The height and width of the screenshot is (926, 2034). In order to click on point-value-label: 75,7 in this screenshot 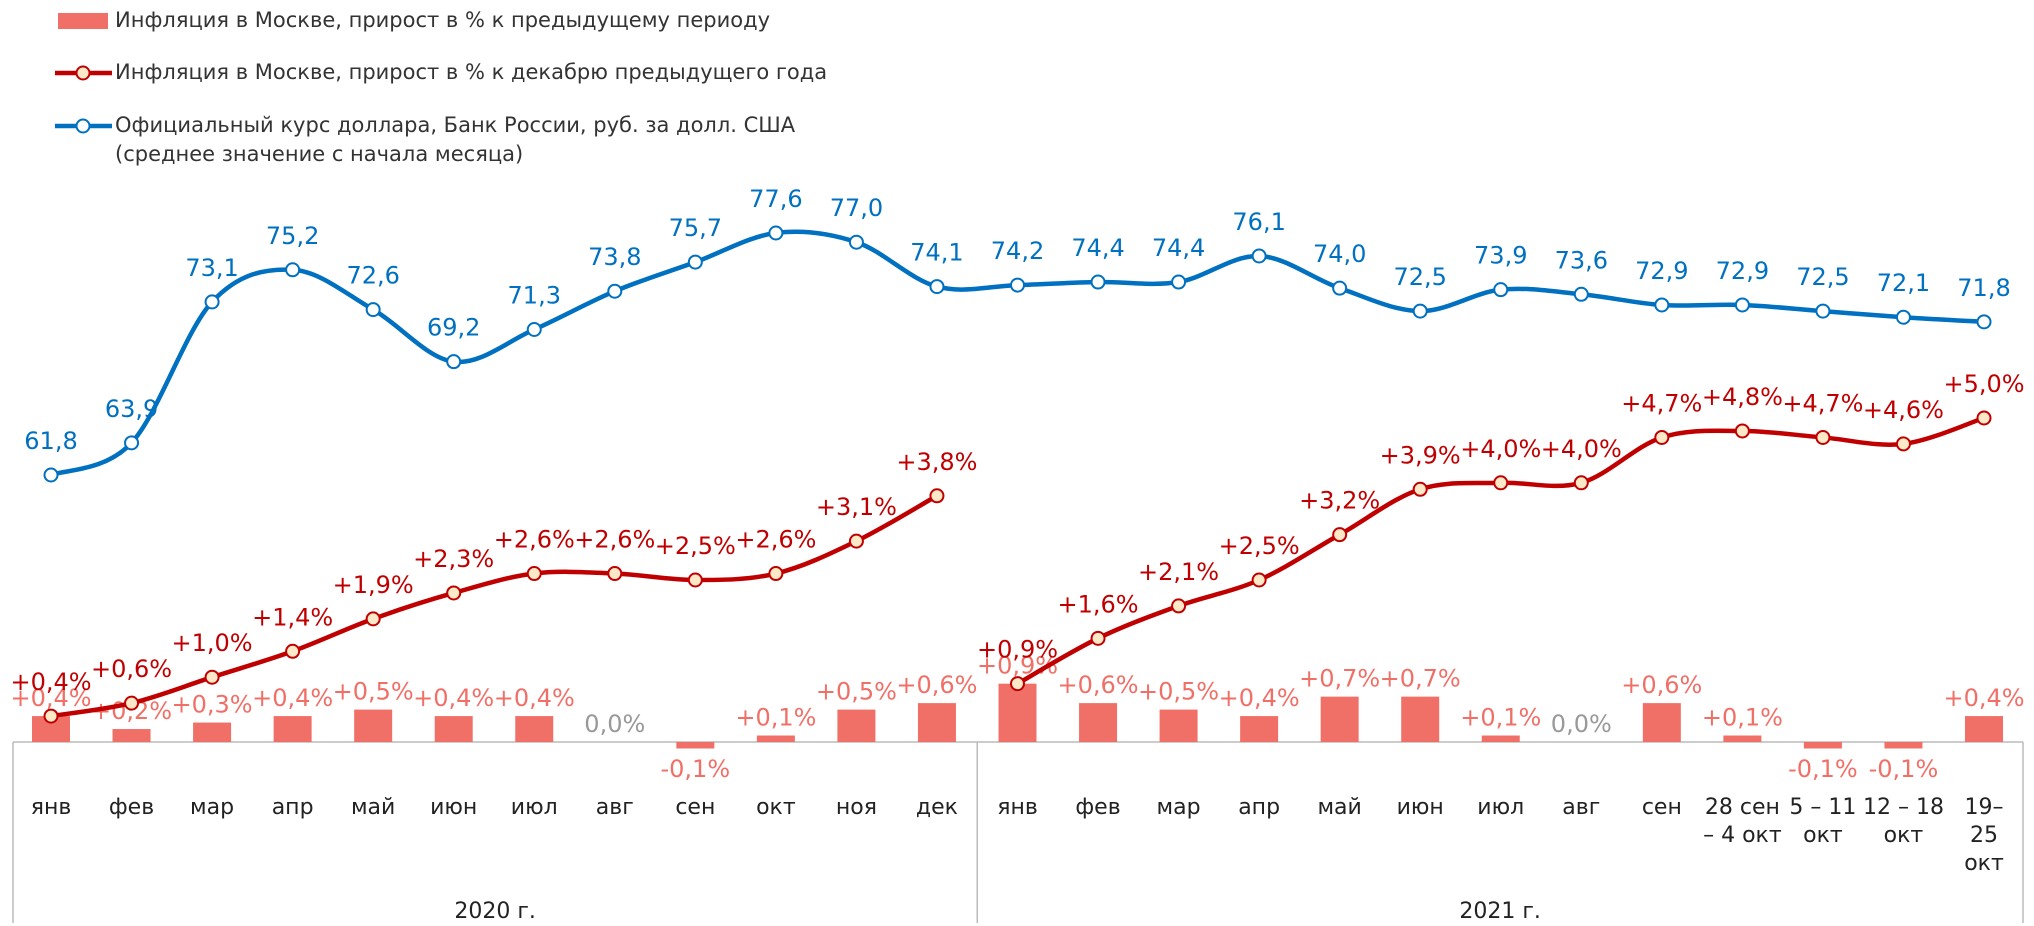, I will do `click(695, 228)`.